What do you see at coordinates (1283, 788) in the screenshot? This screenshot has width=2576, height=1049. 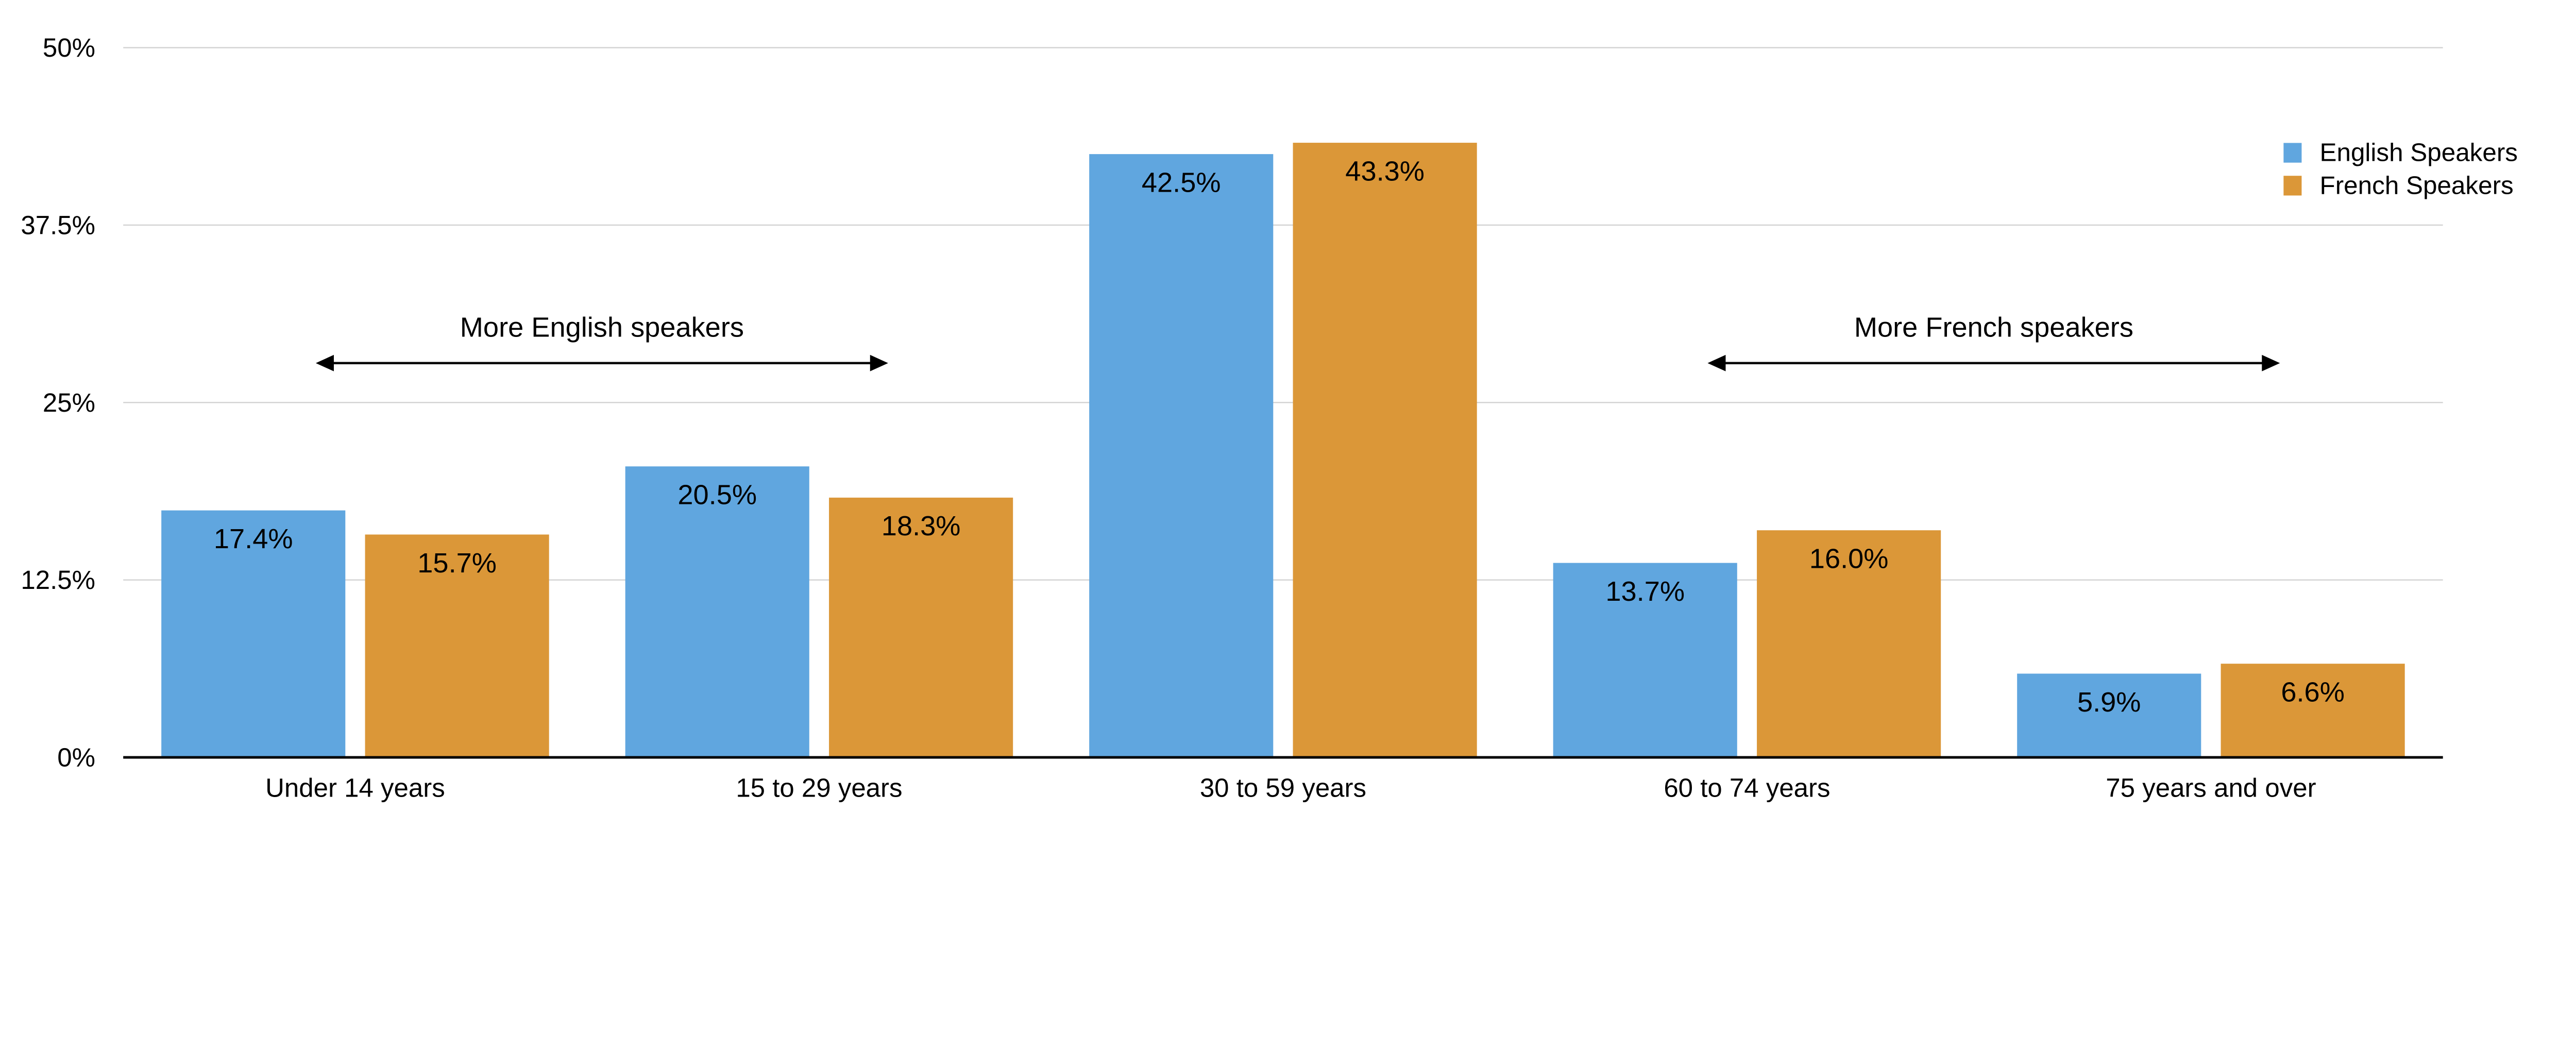 I see `x-tick-label: 30 to 59 years` at bounding box center [1283, 788].